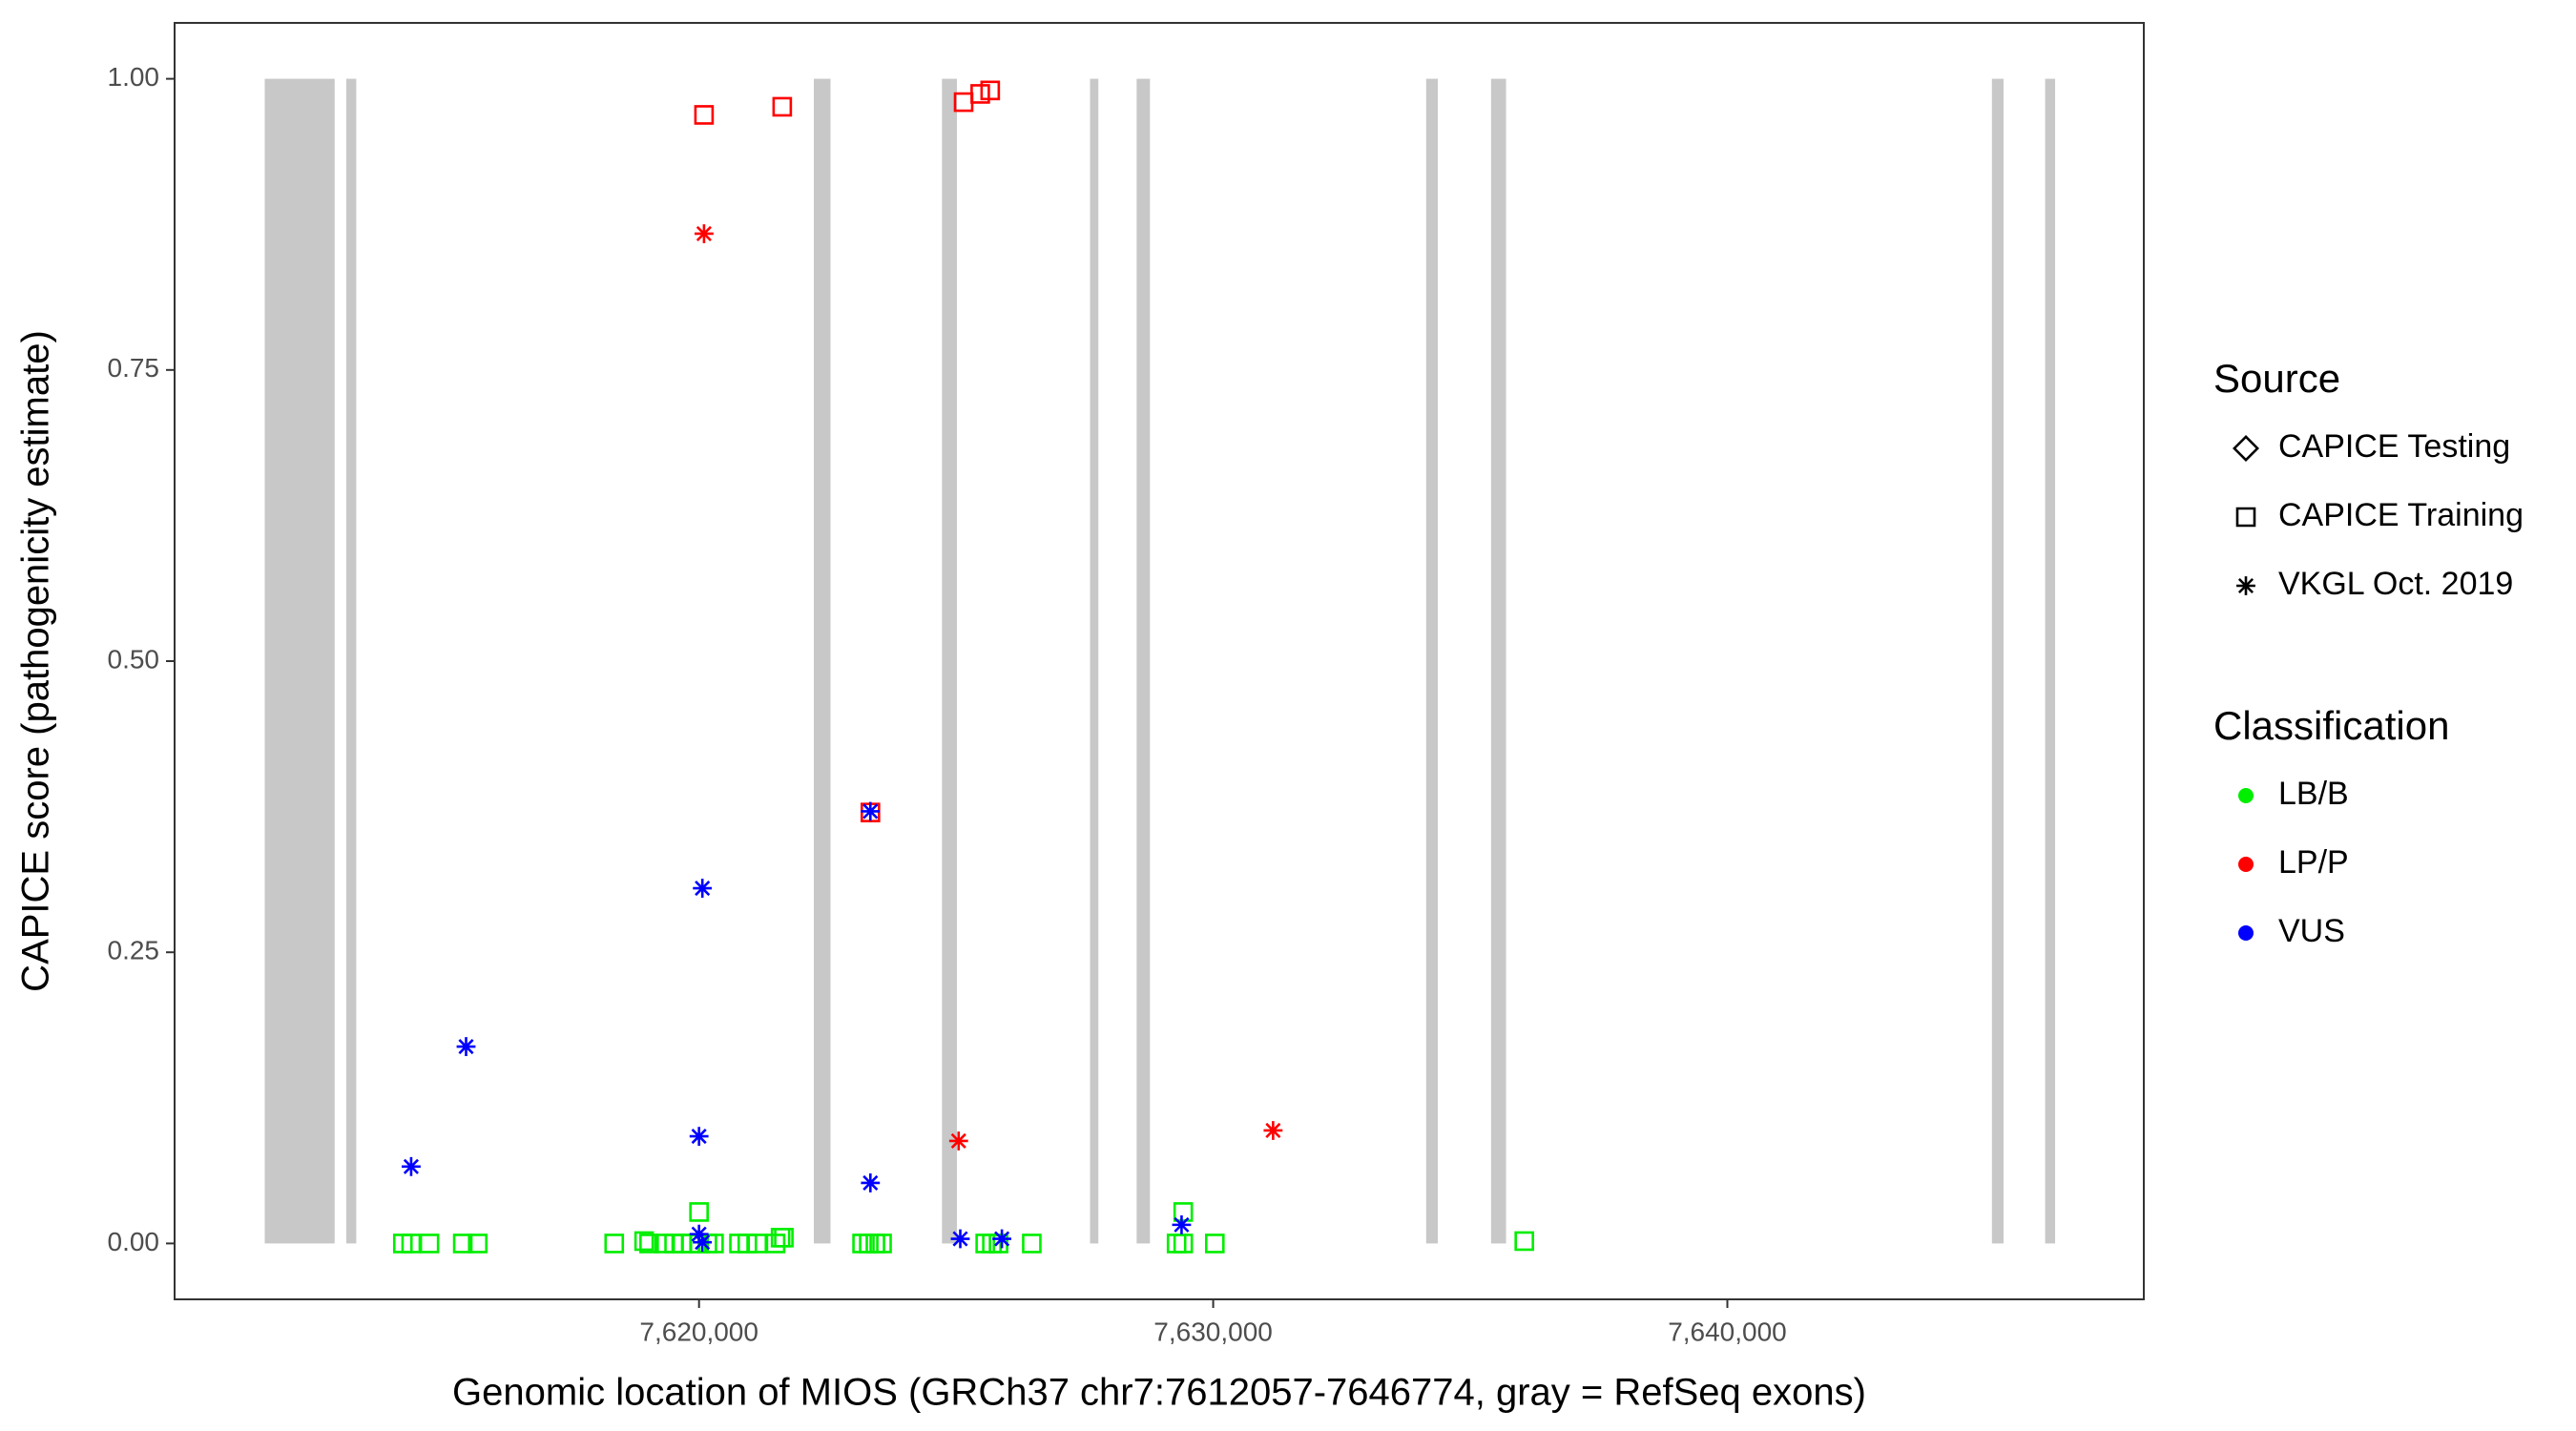 This screenshot has height=1431, width=2576. Describe the element at coordinates (2313, 794) in the screenshot. I see `legend-label: LB/B` at that location.